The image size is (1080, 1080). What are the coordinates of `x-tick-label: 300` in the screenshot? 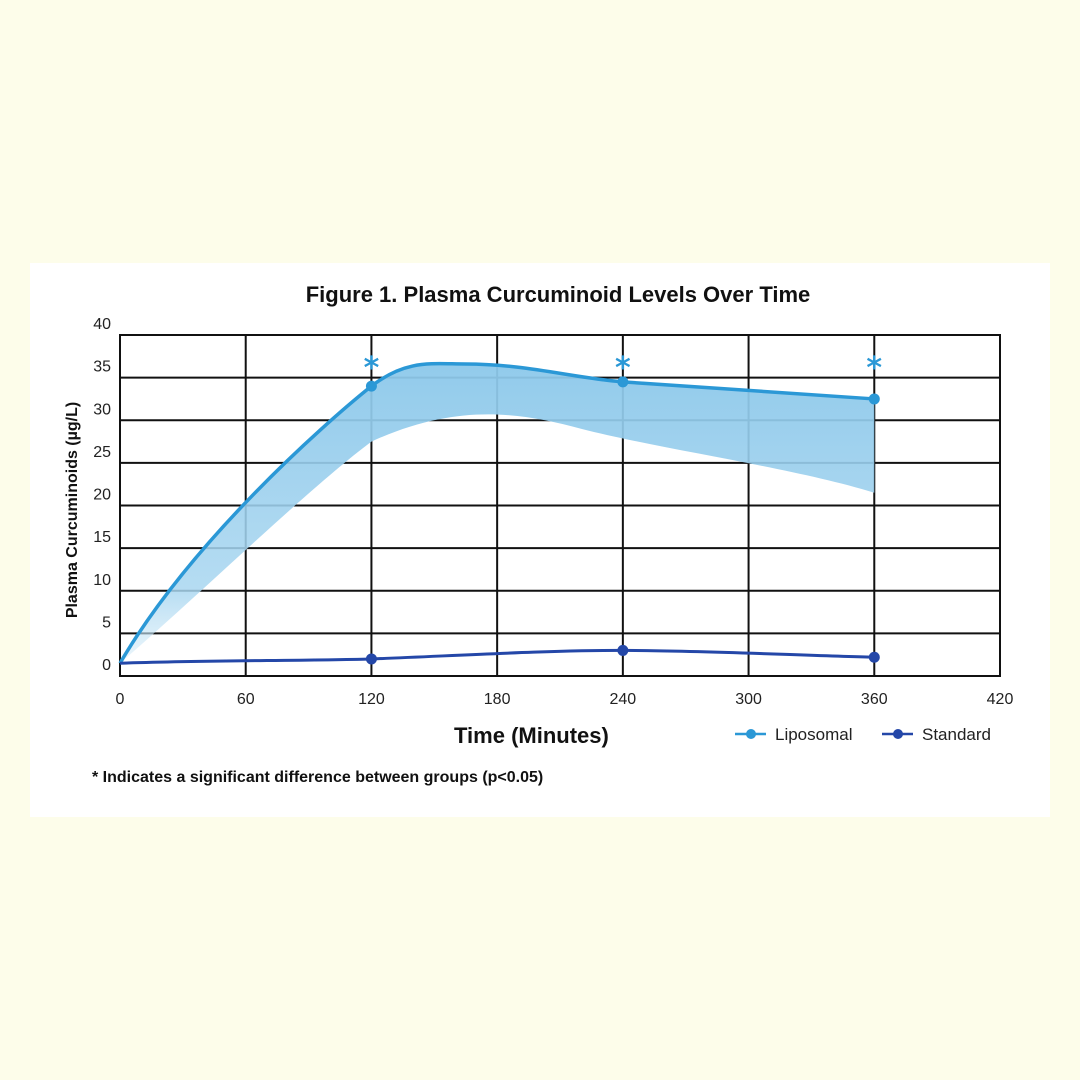 It's located at (748, 699).